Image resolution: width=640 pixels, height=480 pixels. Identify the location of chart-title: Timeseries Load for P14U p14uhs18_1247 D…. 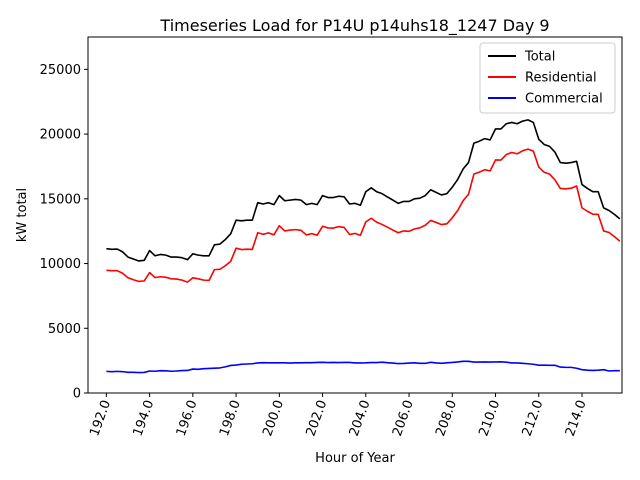
(354, 26).